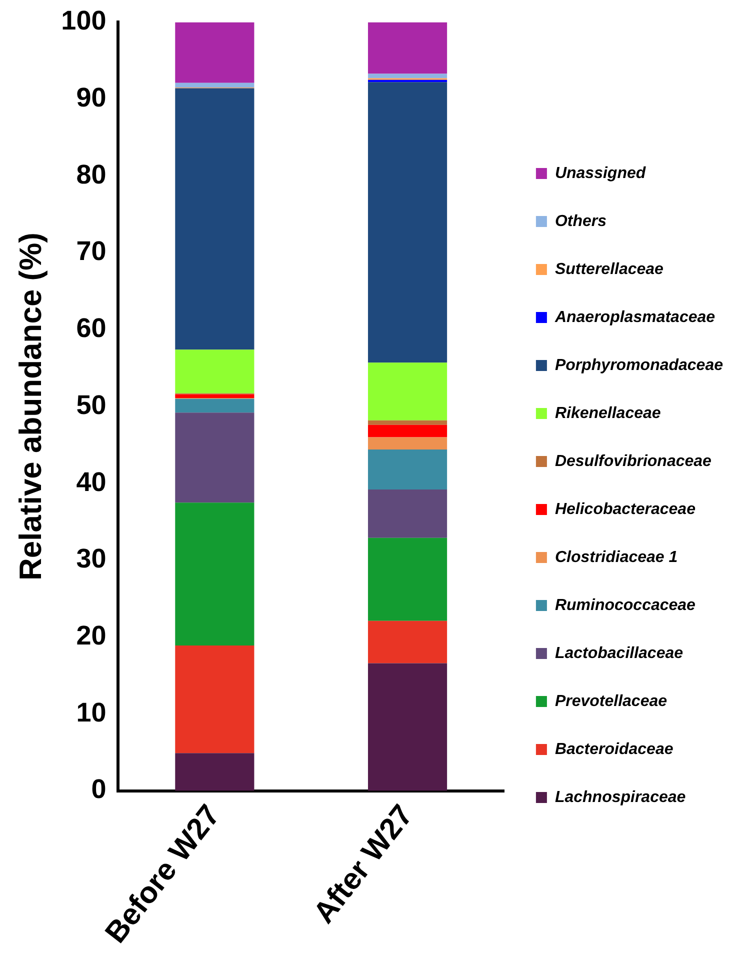 This screenshot has height=969, width=743. What do you see at coordinates (91, 405) in the screenshot?
I see `y-tick-label: 50` at bounding box center [91, 405].